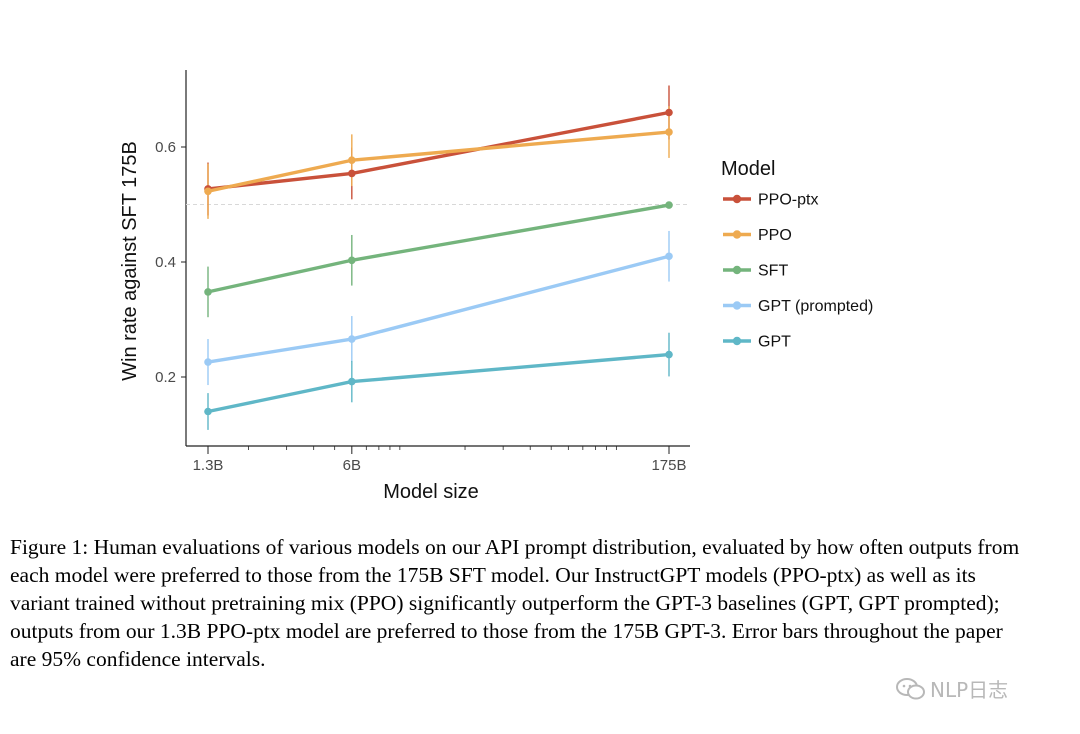  Describe the element at coordinates (668, 465) in the screenshot. I see `x-tick-label: 175B` at that location.